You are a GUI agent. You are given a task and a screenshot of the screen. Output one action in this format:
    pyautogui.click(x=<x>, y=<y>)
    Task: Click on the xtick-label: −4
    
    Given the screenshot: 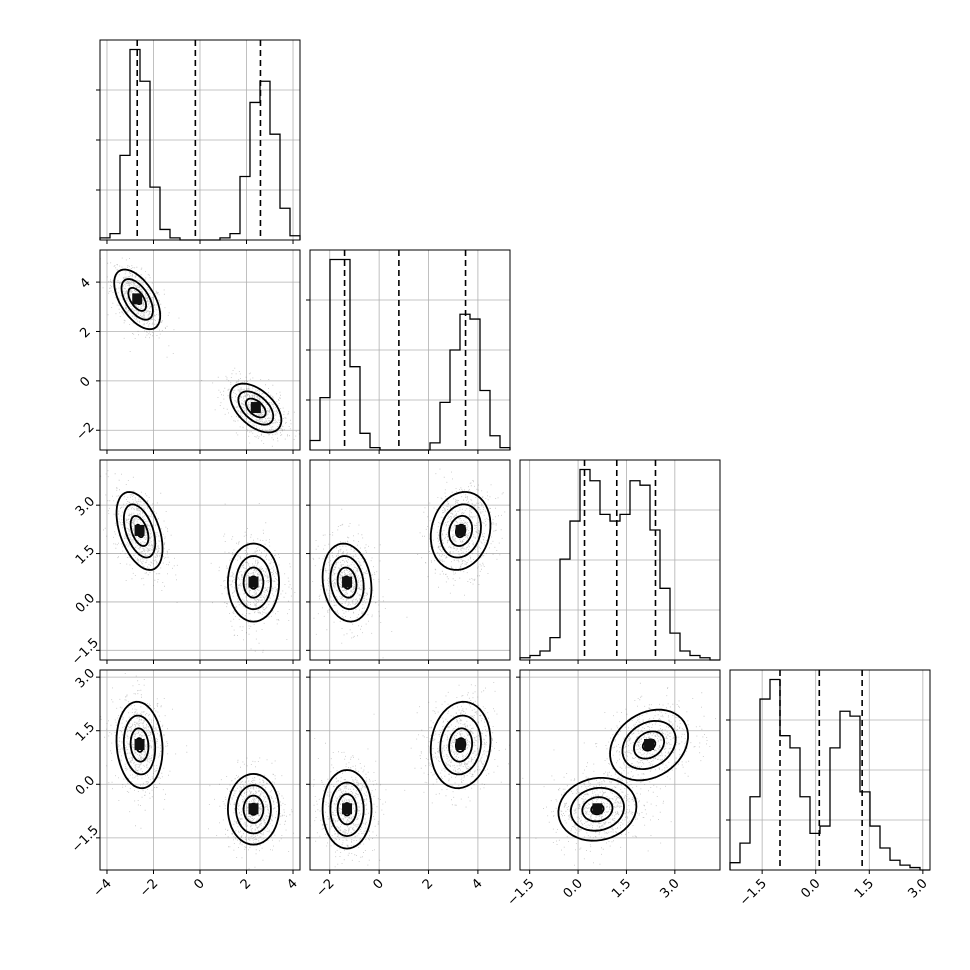 What is the action you would take?
    pyautogui.click(x=103, y=888)
    